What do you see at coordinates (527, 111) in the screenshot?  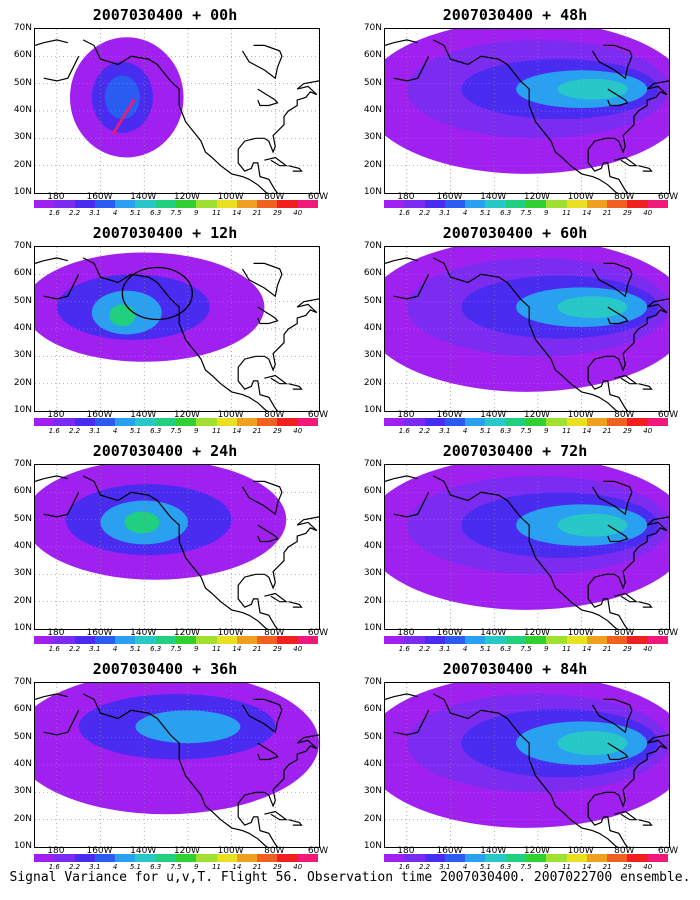 I see `map-svg` at bounding box center [527, 111].